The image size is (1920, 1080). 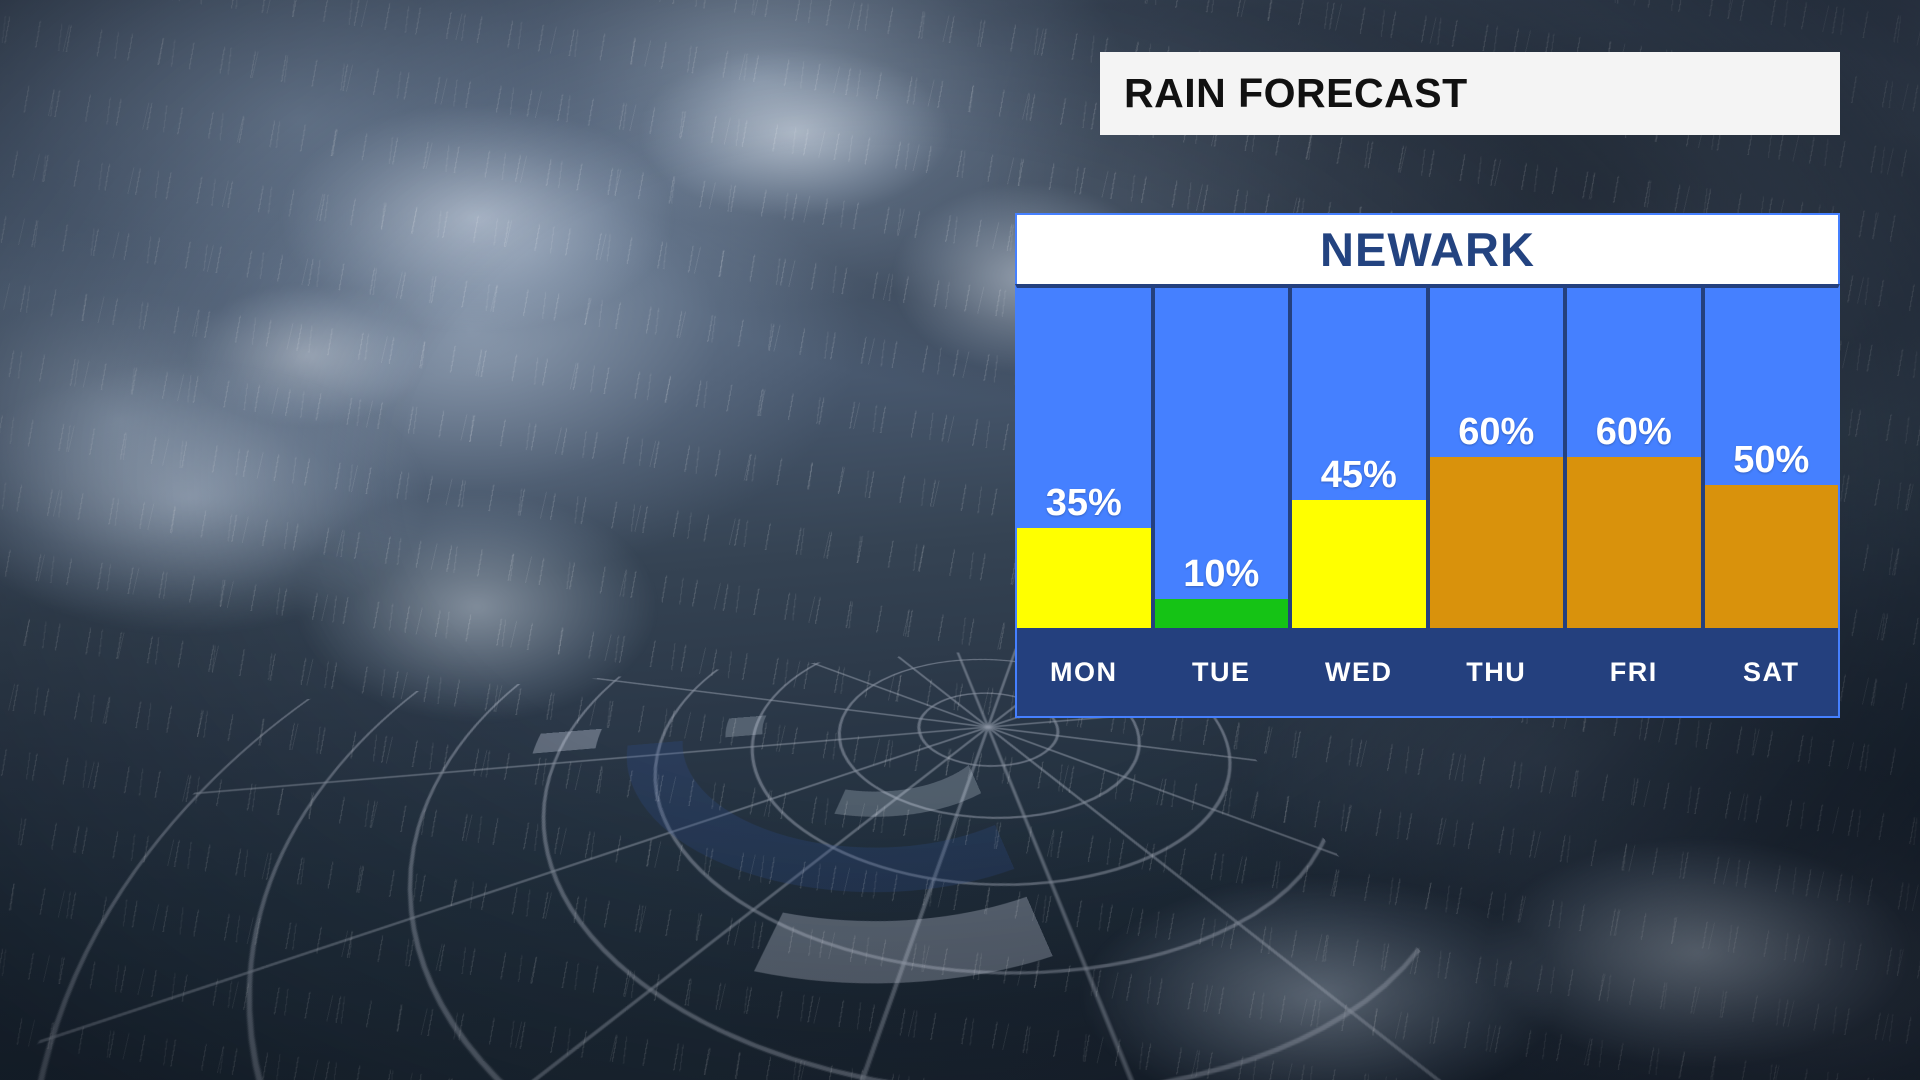 I want to click on city-header: NEWARK, so click(x=1427, y=248).